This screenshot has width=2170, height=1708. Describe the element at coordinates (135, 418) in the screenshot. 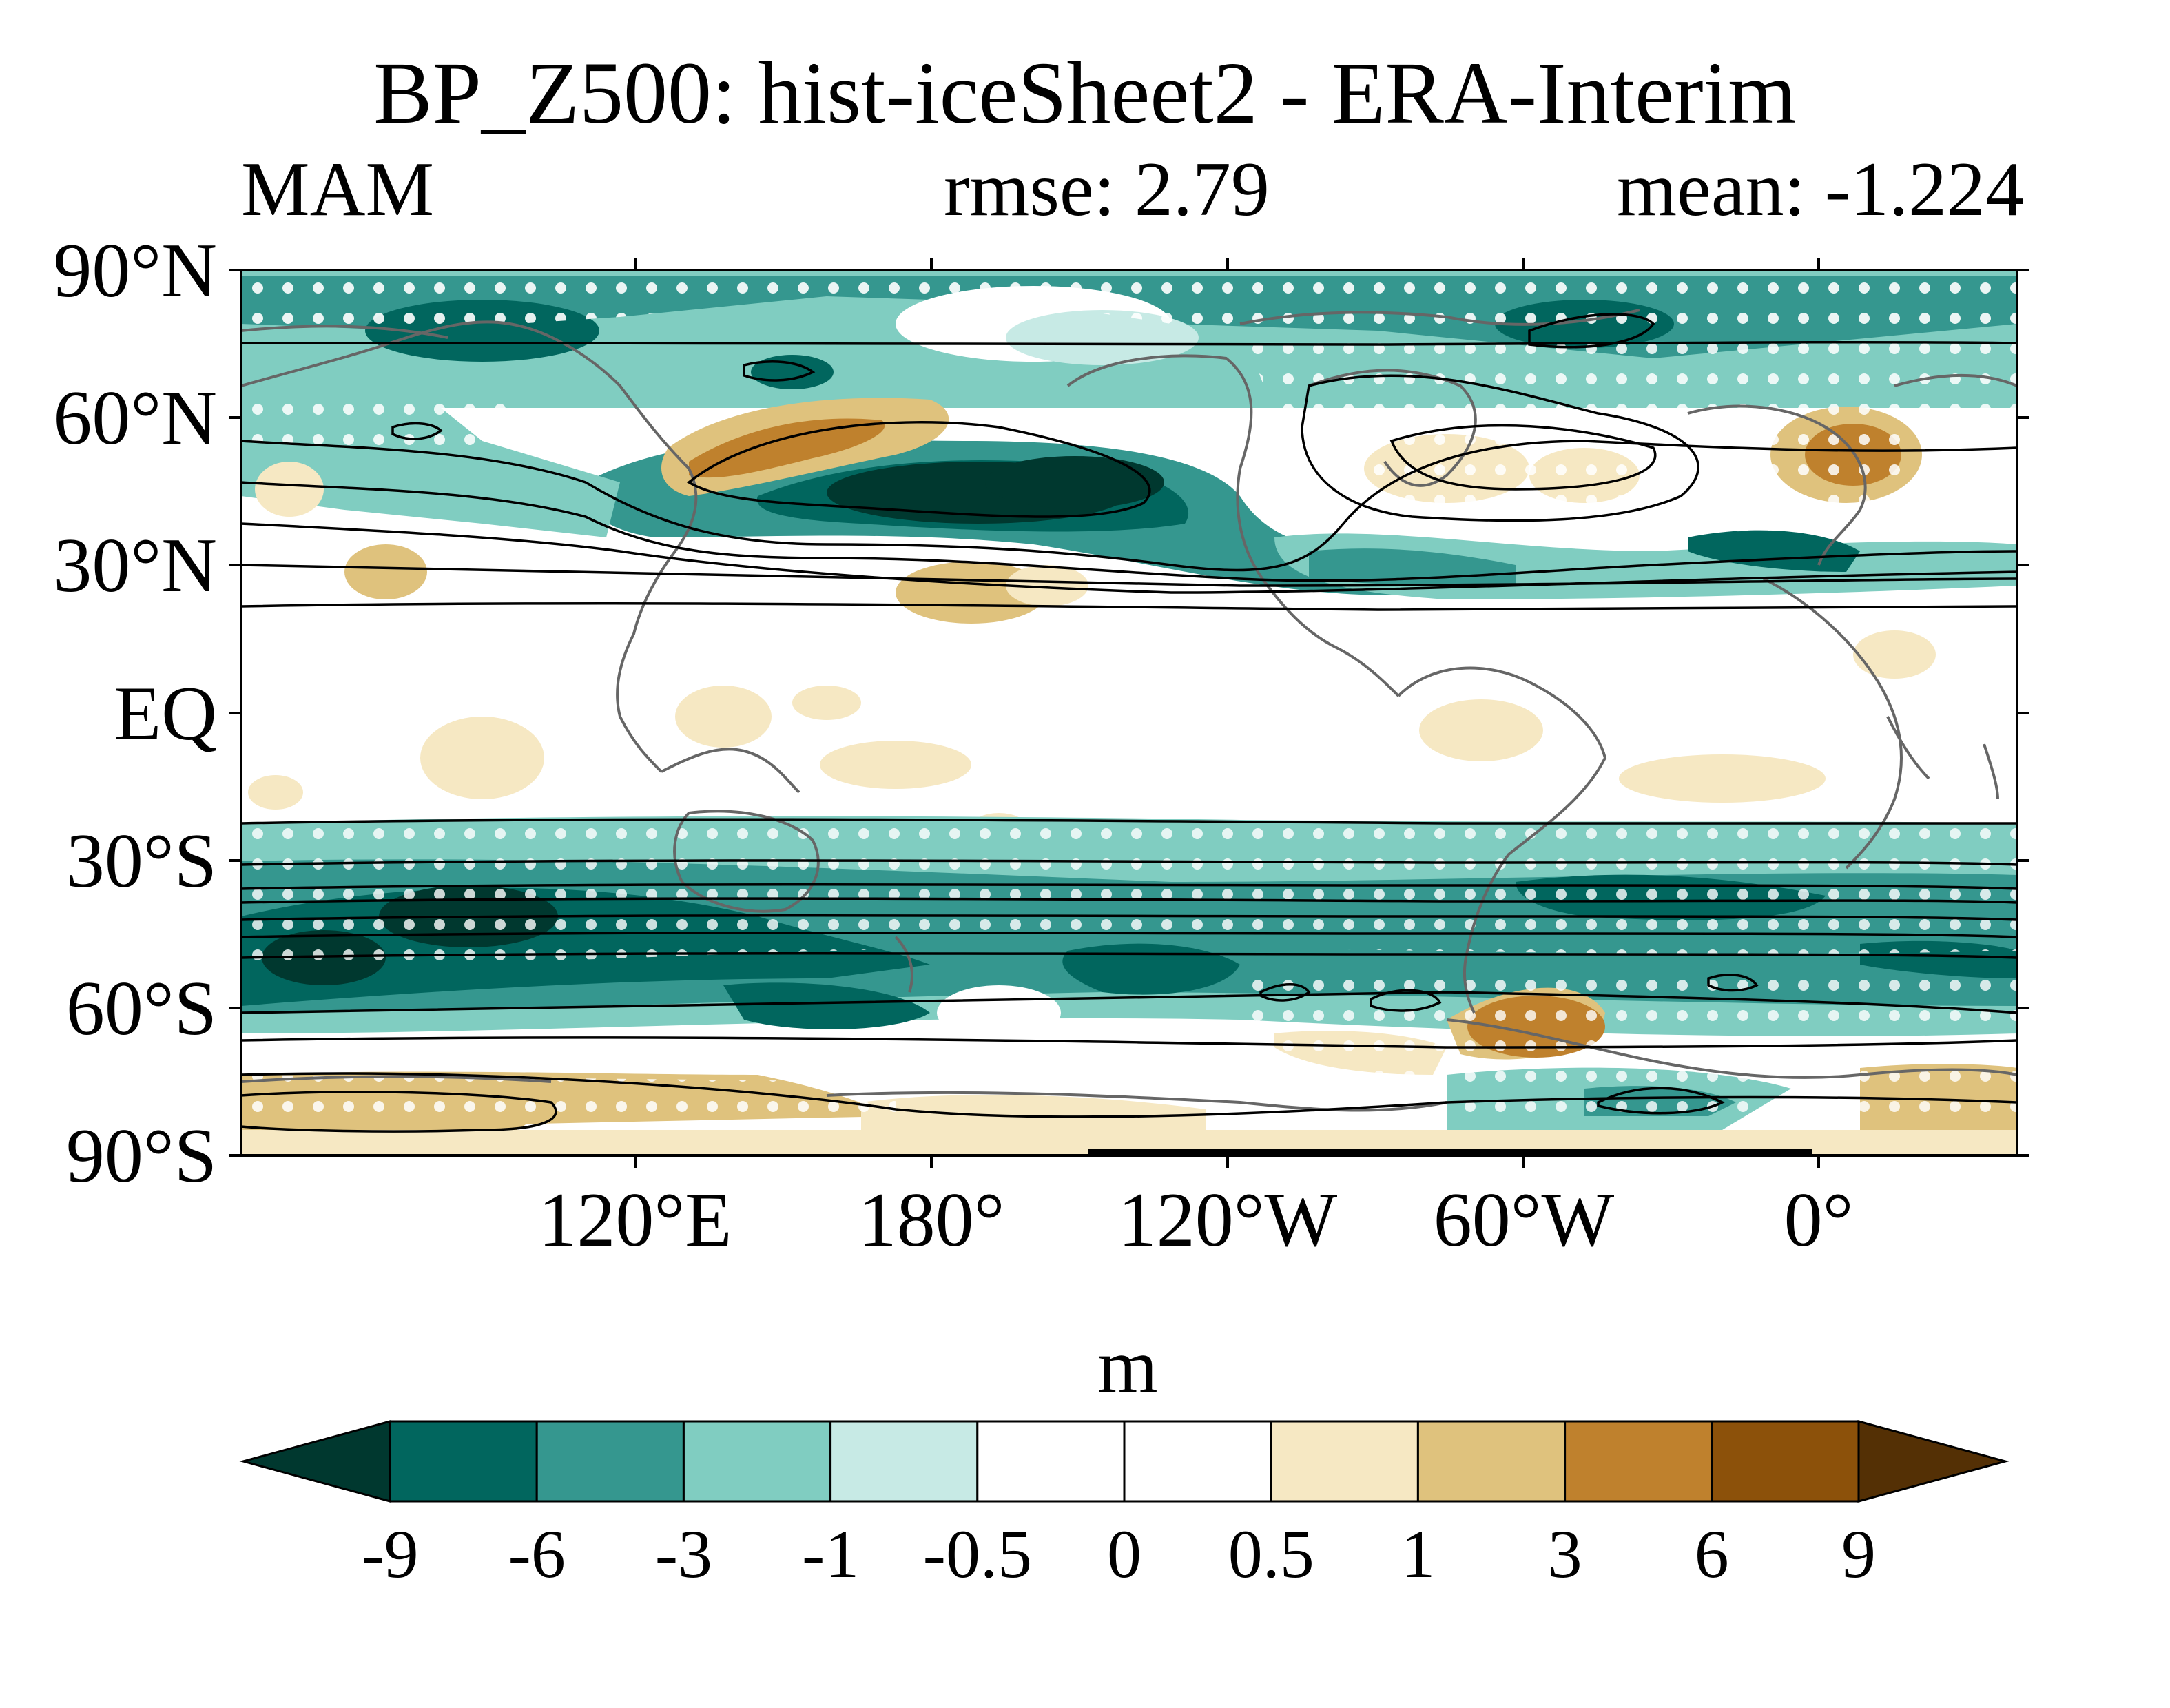

I see `lat-label-60n: 60°N` at that location.